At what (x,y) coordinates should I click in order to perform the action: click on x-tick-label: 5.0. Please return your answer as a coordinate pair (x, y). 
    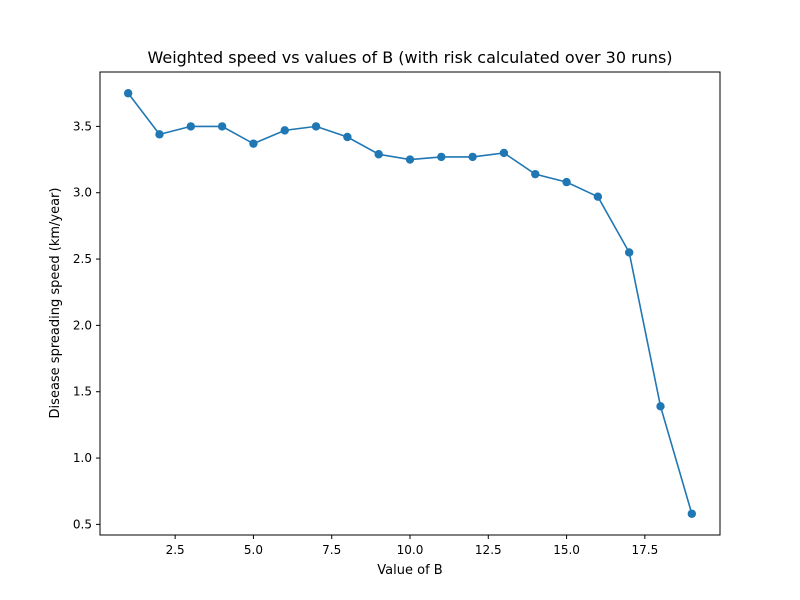
    Looking at the image, I should click on (253, 550).